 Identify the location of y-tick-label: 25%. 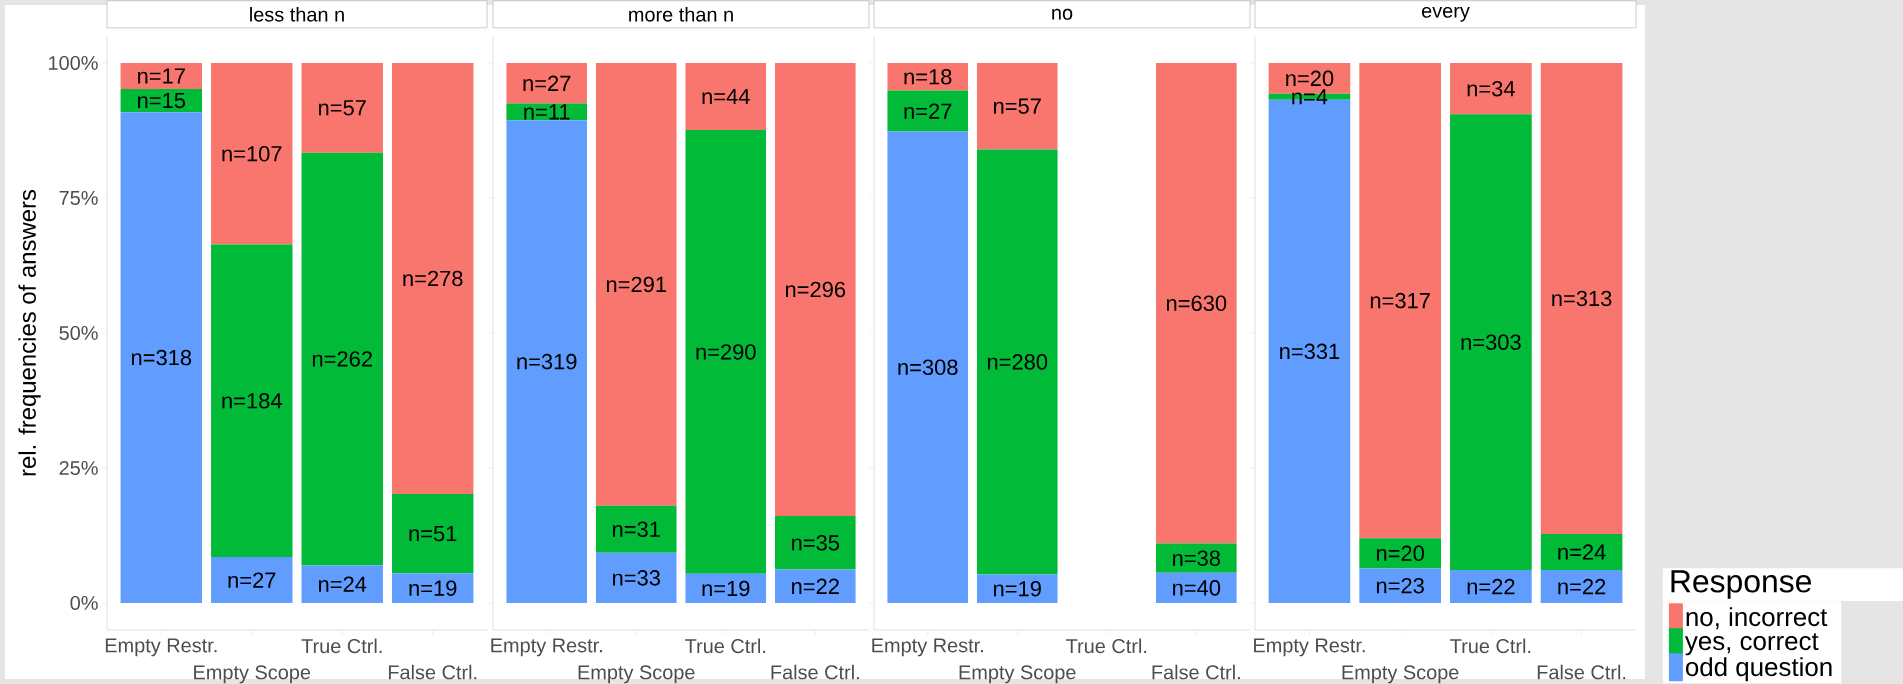
(78, 468).